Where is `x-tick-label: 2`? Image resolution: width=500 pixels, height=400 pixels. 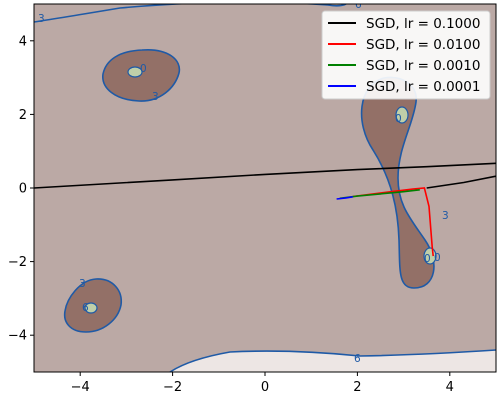
x-tick-label: 2 is located at coordinates (357, 387).